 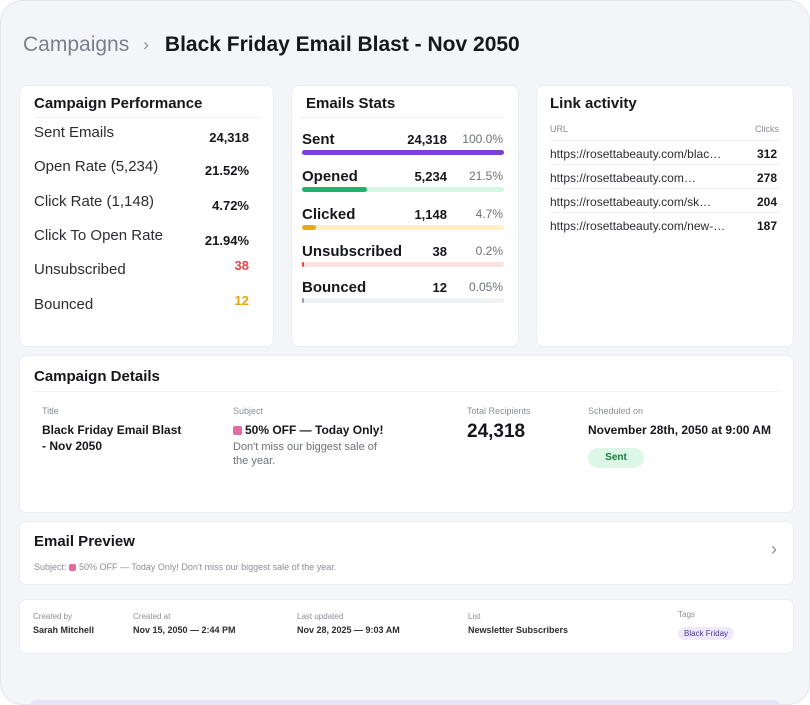 What do you see at coordinates (141, 304) in the screenshot?
I see `performance-row: Bounced 12` at bounding box center [141, 304].